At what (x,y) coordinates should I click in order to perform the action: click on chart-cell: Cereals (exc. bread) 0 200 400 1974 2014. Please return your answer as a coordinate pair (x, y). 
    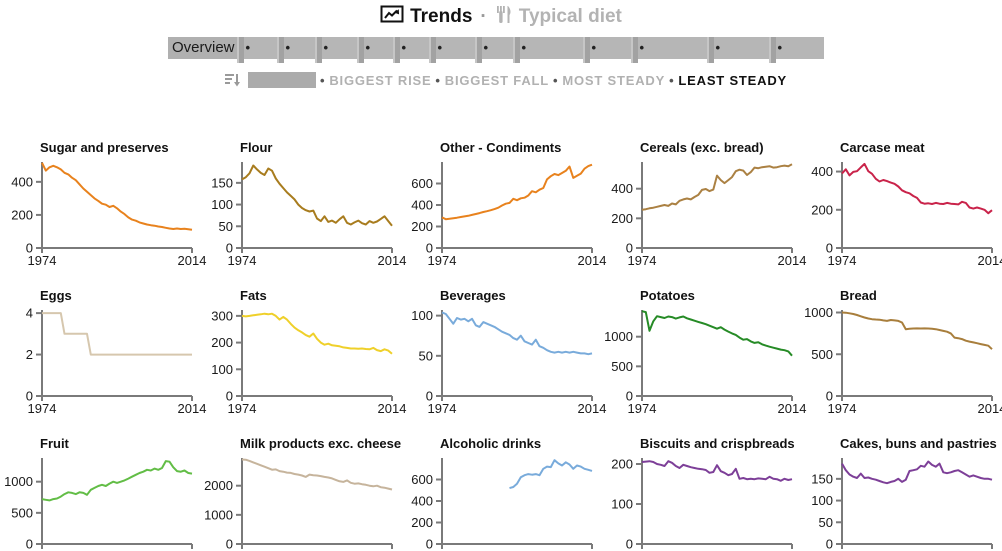
    Looking at the image, I should click on (704, 206).